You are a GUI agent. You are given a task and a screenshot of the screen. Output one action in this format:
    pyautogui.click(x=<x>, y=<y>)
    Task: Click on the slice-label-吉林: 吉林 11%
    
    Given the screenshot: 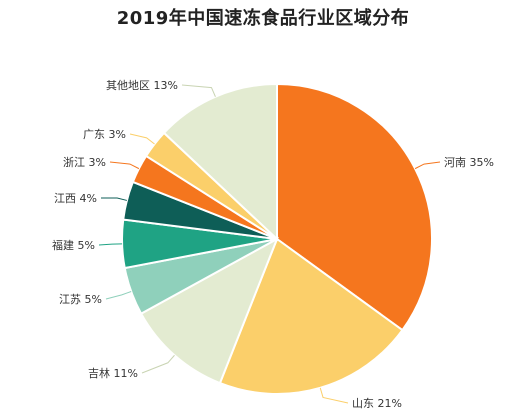 What is the action you would take?
    pyautogui.click(x=113, y=373)
    